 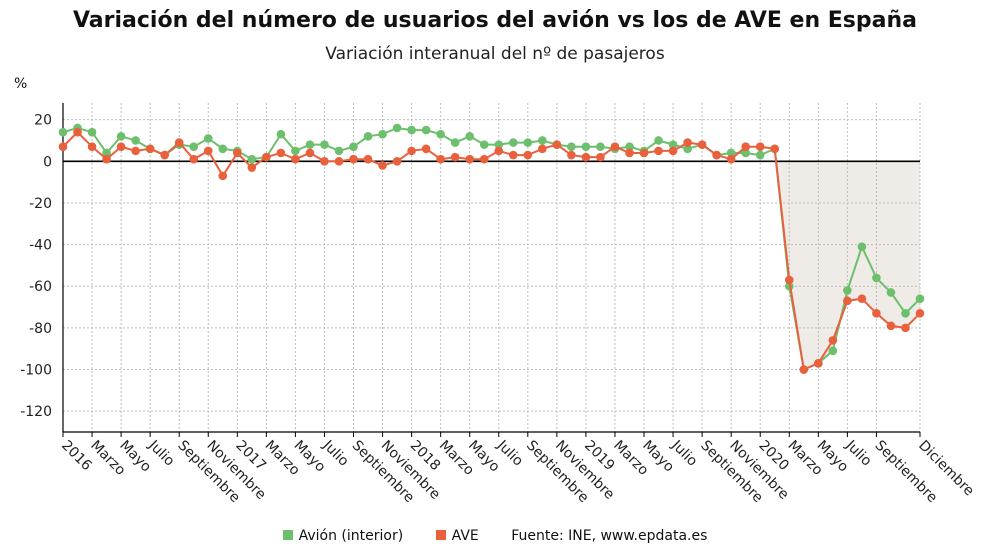 I want to click on y-tick-label: -40, so click(x=40, y=246).